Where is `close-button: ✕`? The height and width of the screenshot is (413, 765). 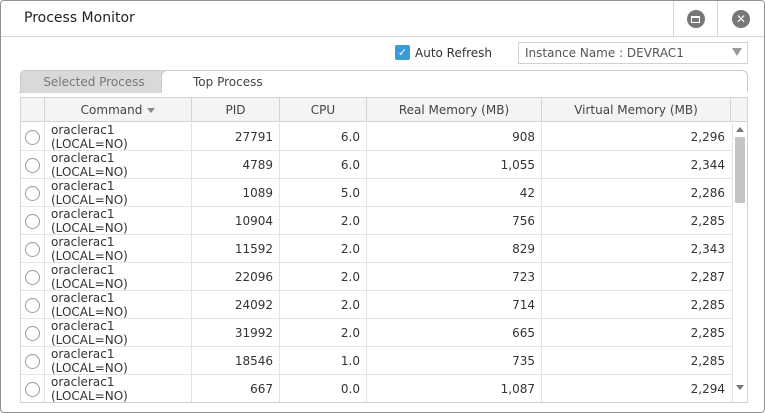 close-button: ✕ is located at coordinates (740, 19).